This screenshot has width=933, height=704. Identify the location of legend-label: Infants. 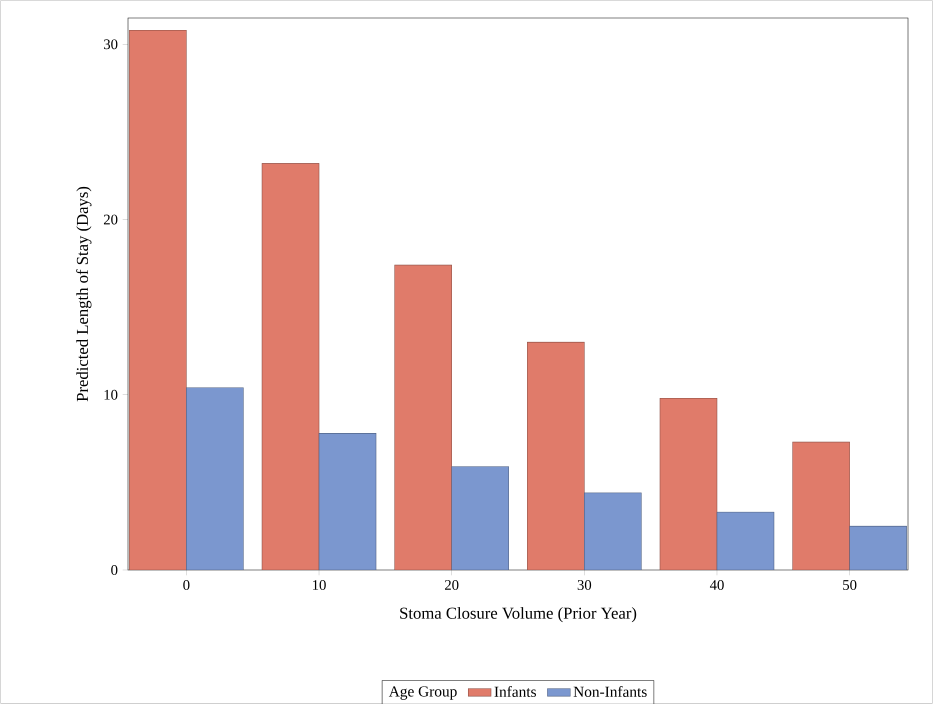
(515, 691).